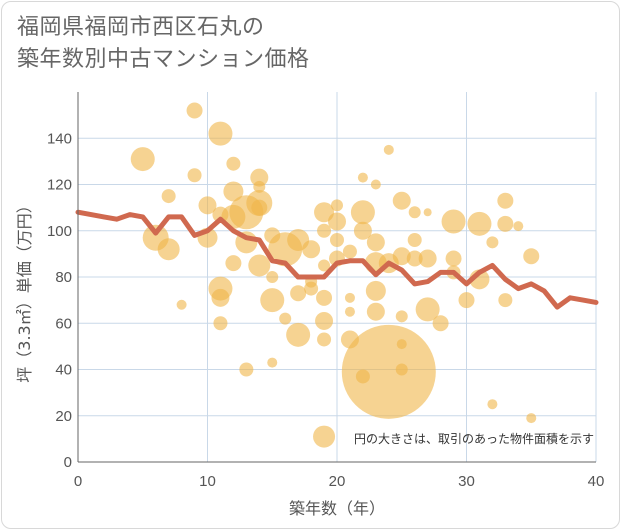  I want to click on y-tick-label: 60, so click(63, 323).